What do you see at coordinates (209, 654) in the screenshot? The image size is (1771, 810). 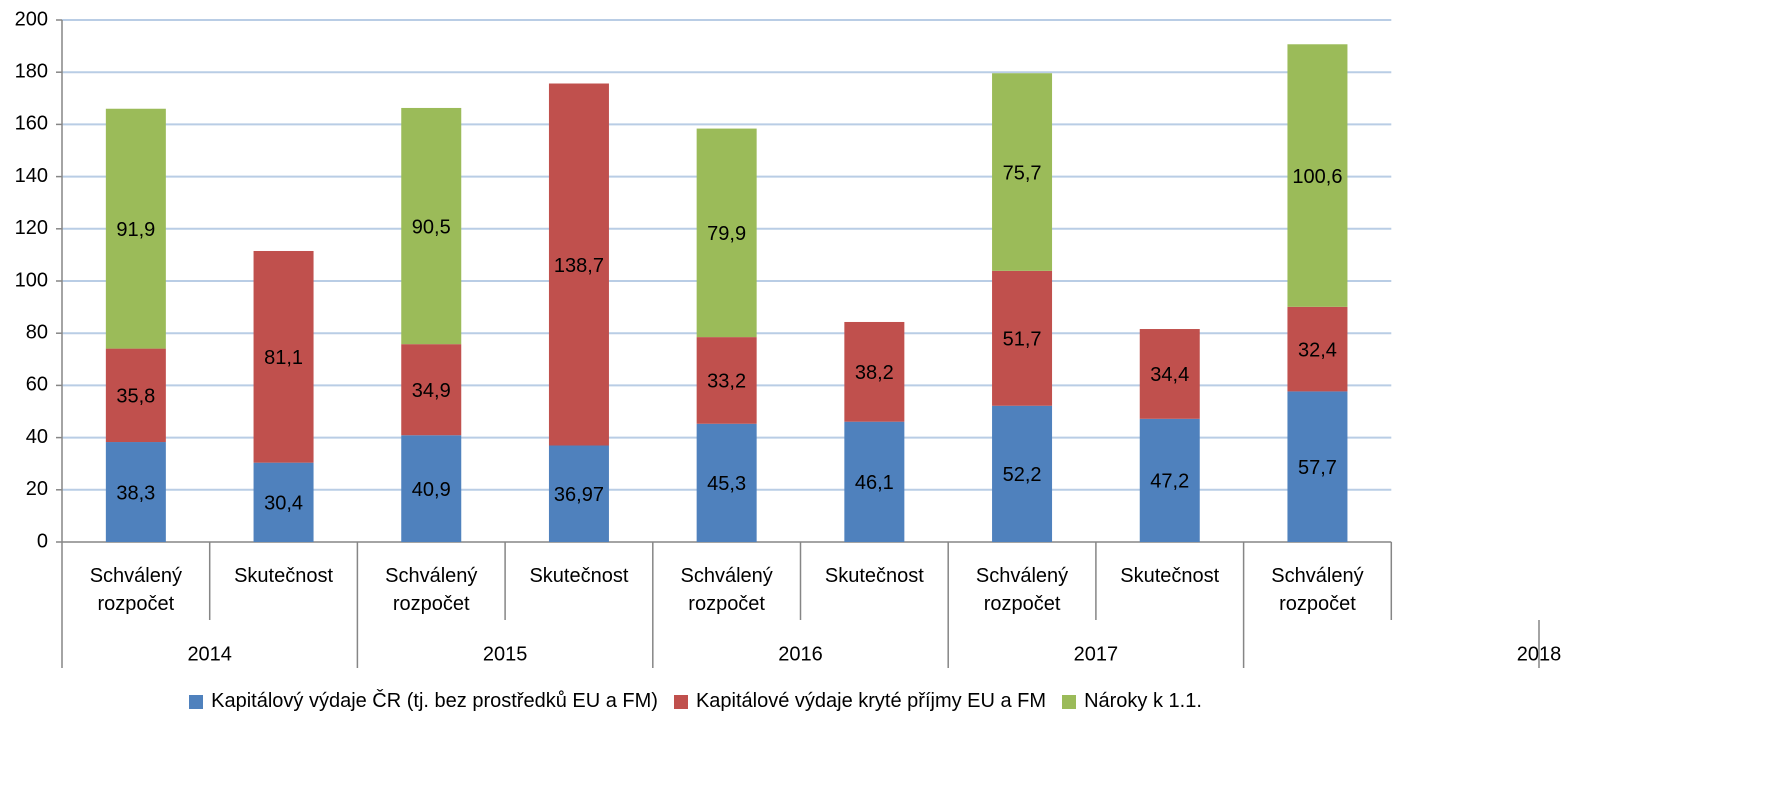 I see `group-label: 2014` at bounding box center [209, 654].